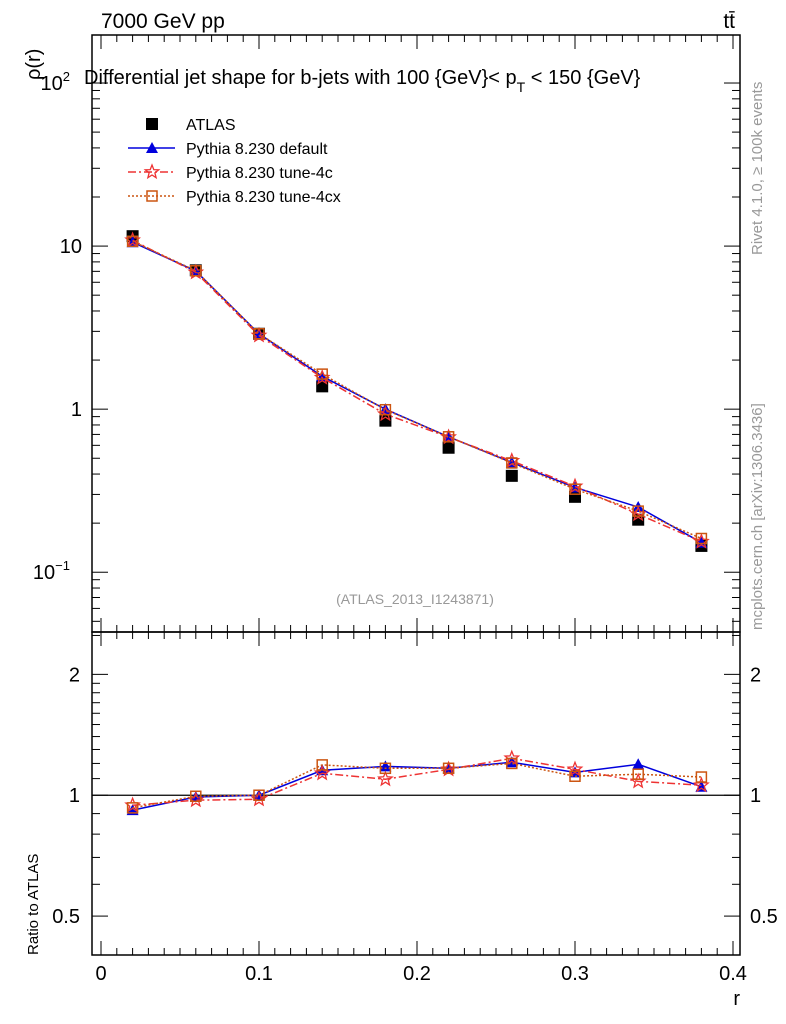  I want to click on legend-label: Pythia 8.230 tune-4c, so click(259, 173).